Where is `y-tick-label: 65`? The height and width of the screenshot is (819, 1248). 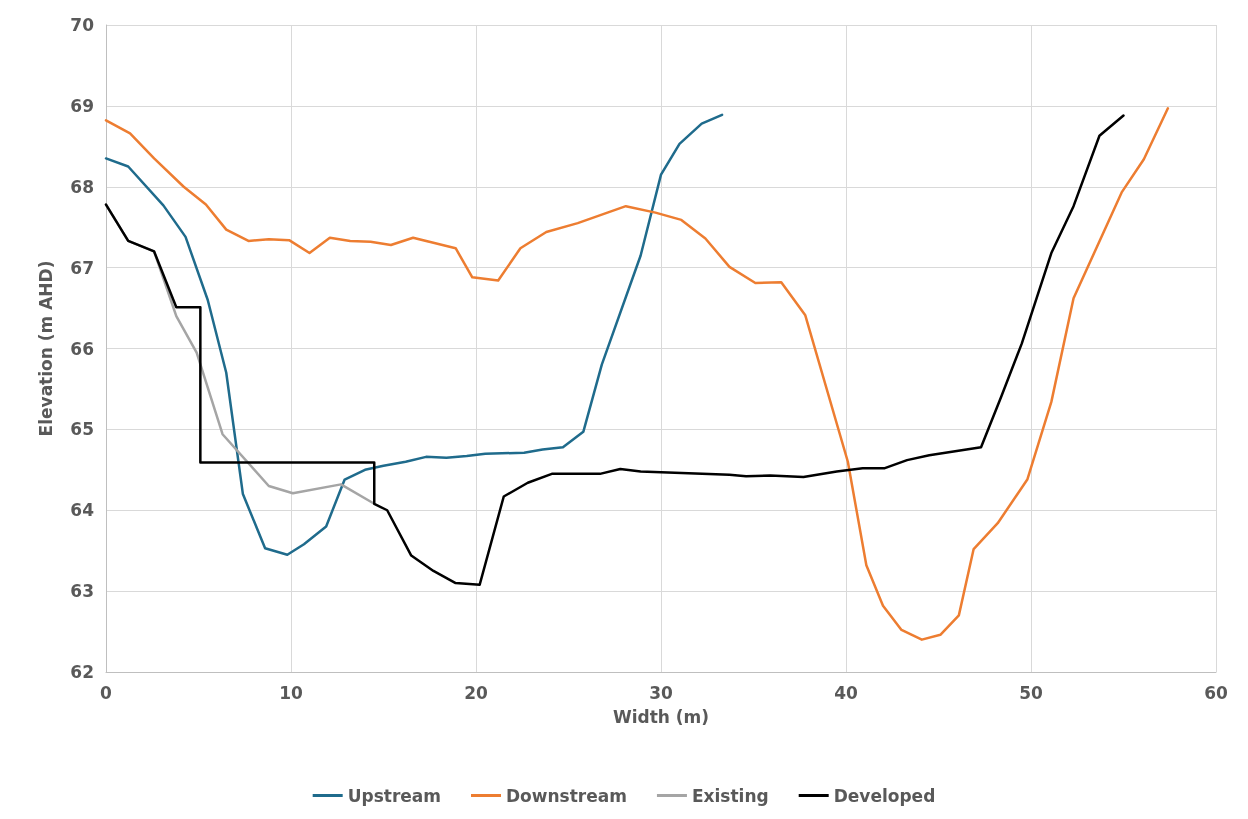 y-tick-label: 65 is located at coordinates (82, 429).